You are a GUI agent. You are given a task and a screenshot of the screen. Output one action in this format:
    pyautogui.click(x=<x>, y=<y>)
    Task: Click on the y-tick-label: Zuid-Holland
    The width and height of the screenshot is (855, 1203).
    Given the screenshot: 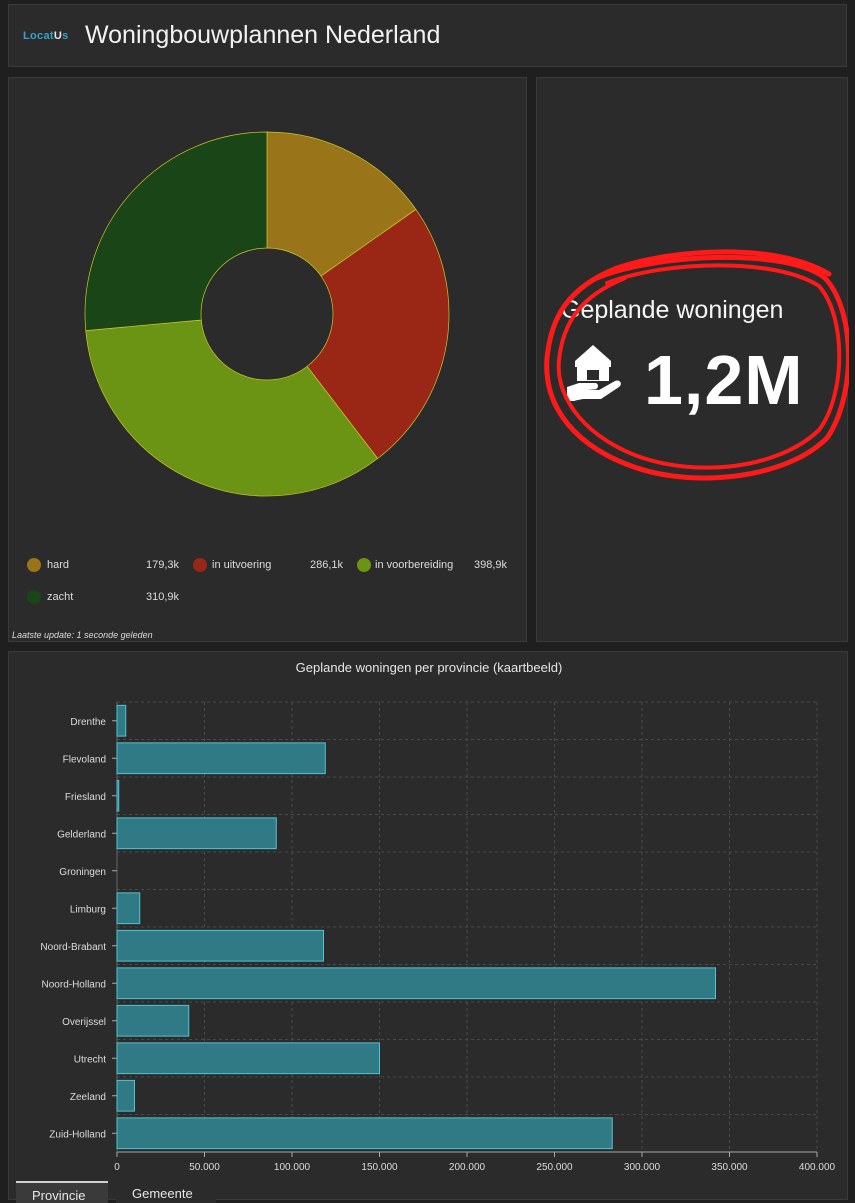 What is the action you would take?
    pyautogui.click(x=77, y=1134)
    